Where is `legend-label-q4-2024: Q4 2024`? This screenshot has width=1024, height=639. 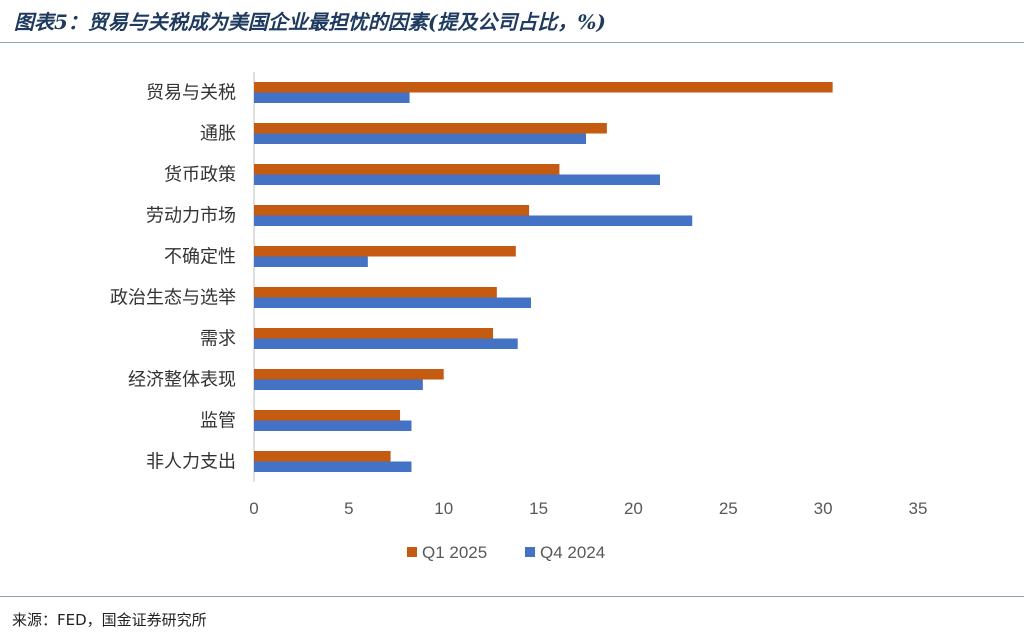 legend-label-q4-2024: Q4 2024 is located at coordinates (572, 552).